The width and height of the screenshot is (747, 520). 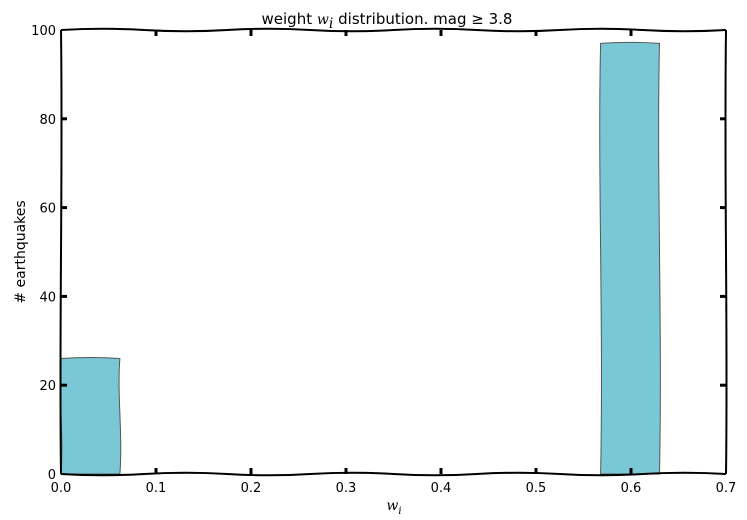 What do you see at coordinates (61, 488) in the screenshot?
I see `x-tick-label-0: 0.0` at bounding box center [61, 488].